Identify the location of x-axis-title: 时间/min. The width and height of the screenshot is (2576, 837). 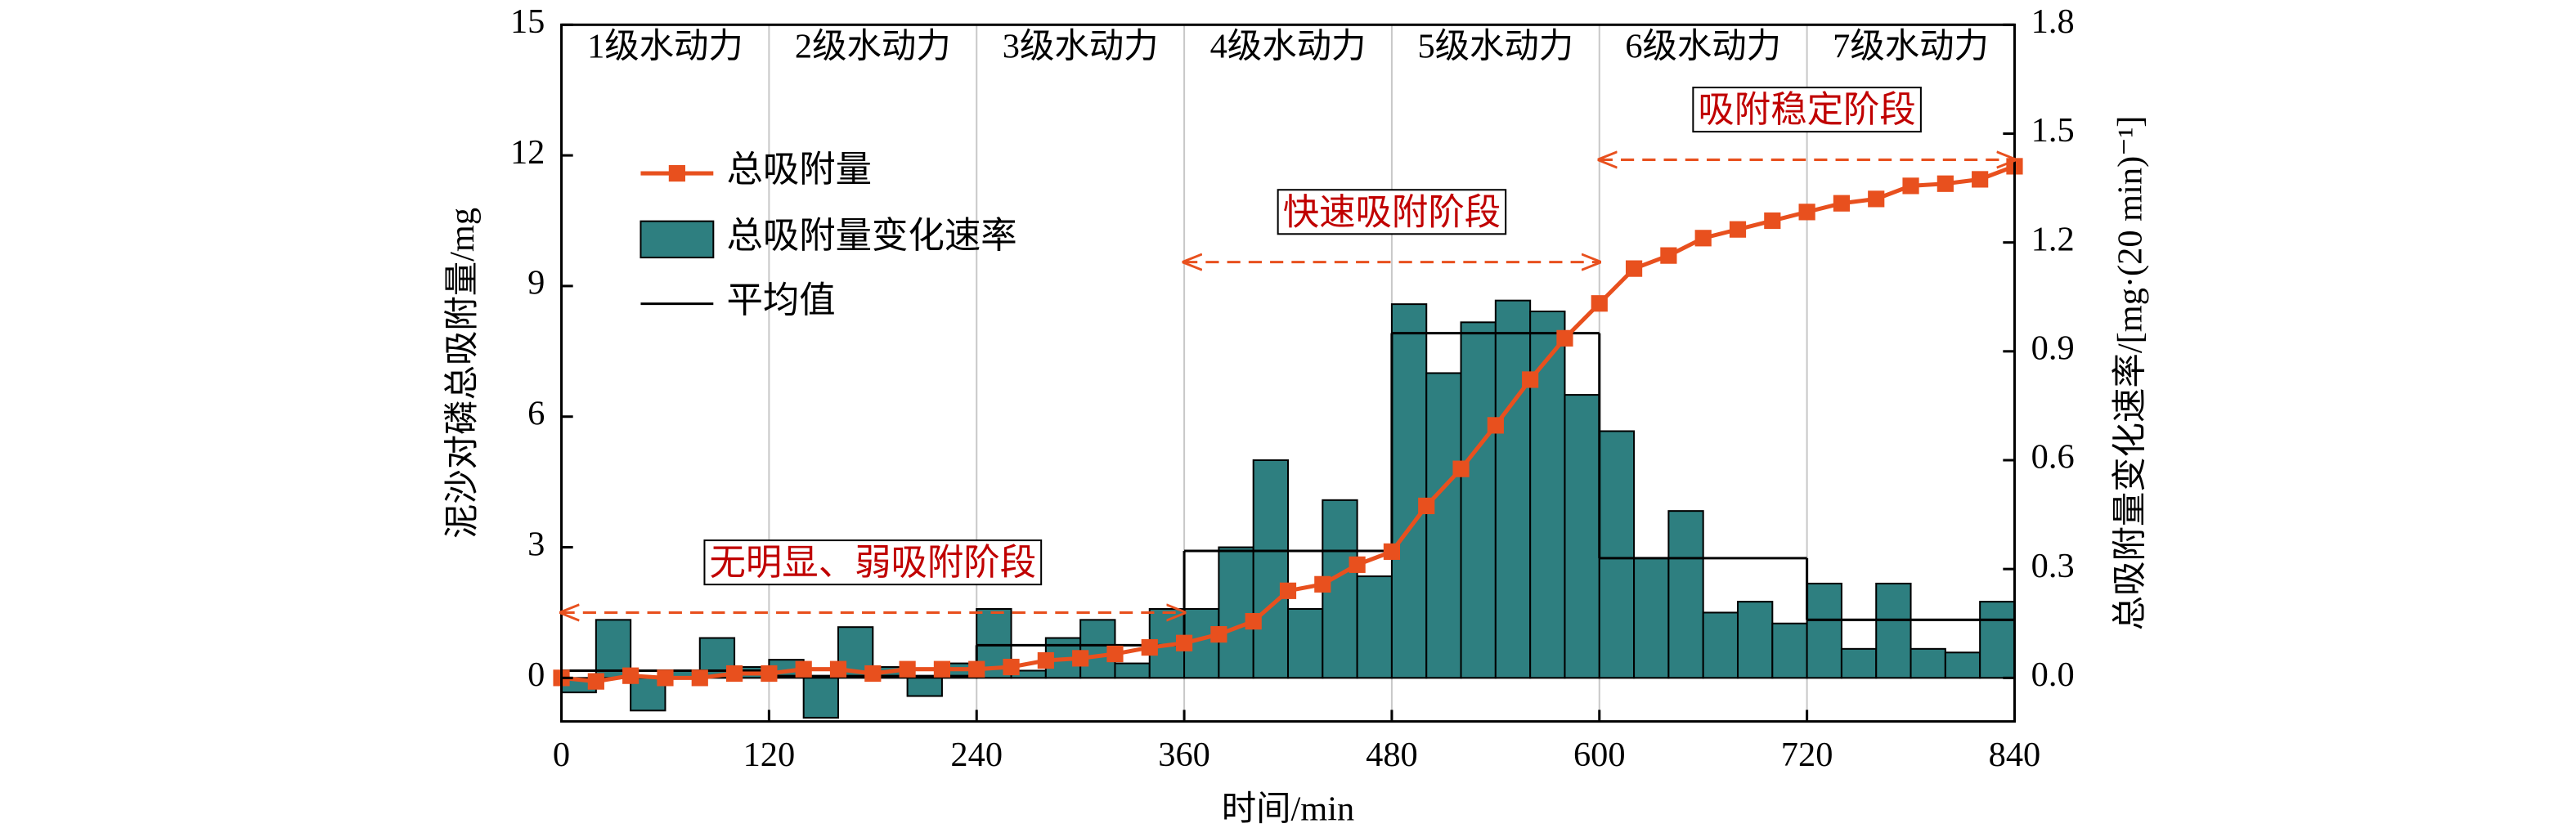
(1288, 809).